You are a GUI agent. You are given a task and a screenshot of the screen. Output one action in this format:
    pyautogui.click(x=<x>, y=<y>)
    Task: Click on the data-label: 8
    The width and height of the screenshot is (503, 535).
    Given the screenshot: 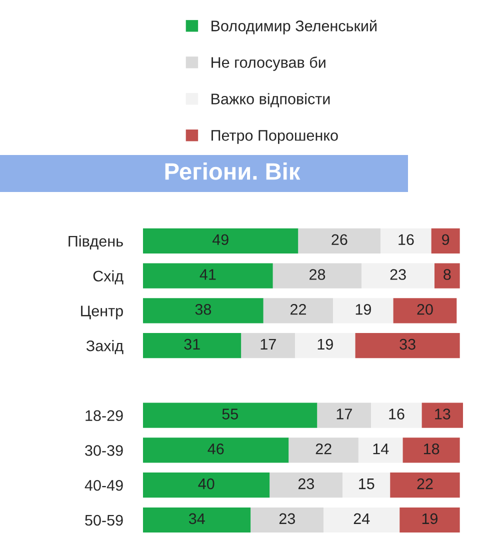 What is the action you would take?
    pyautogui.click(x=447, y=274)
    